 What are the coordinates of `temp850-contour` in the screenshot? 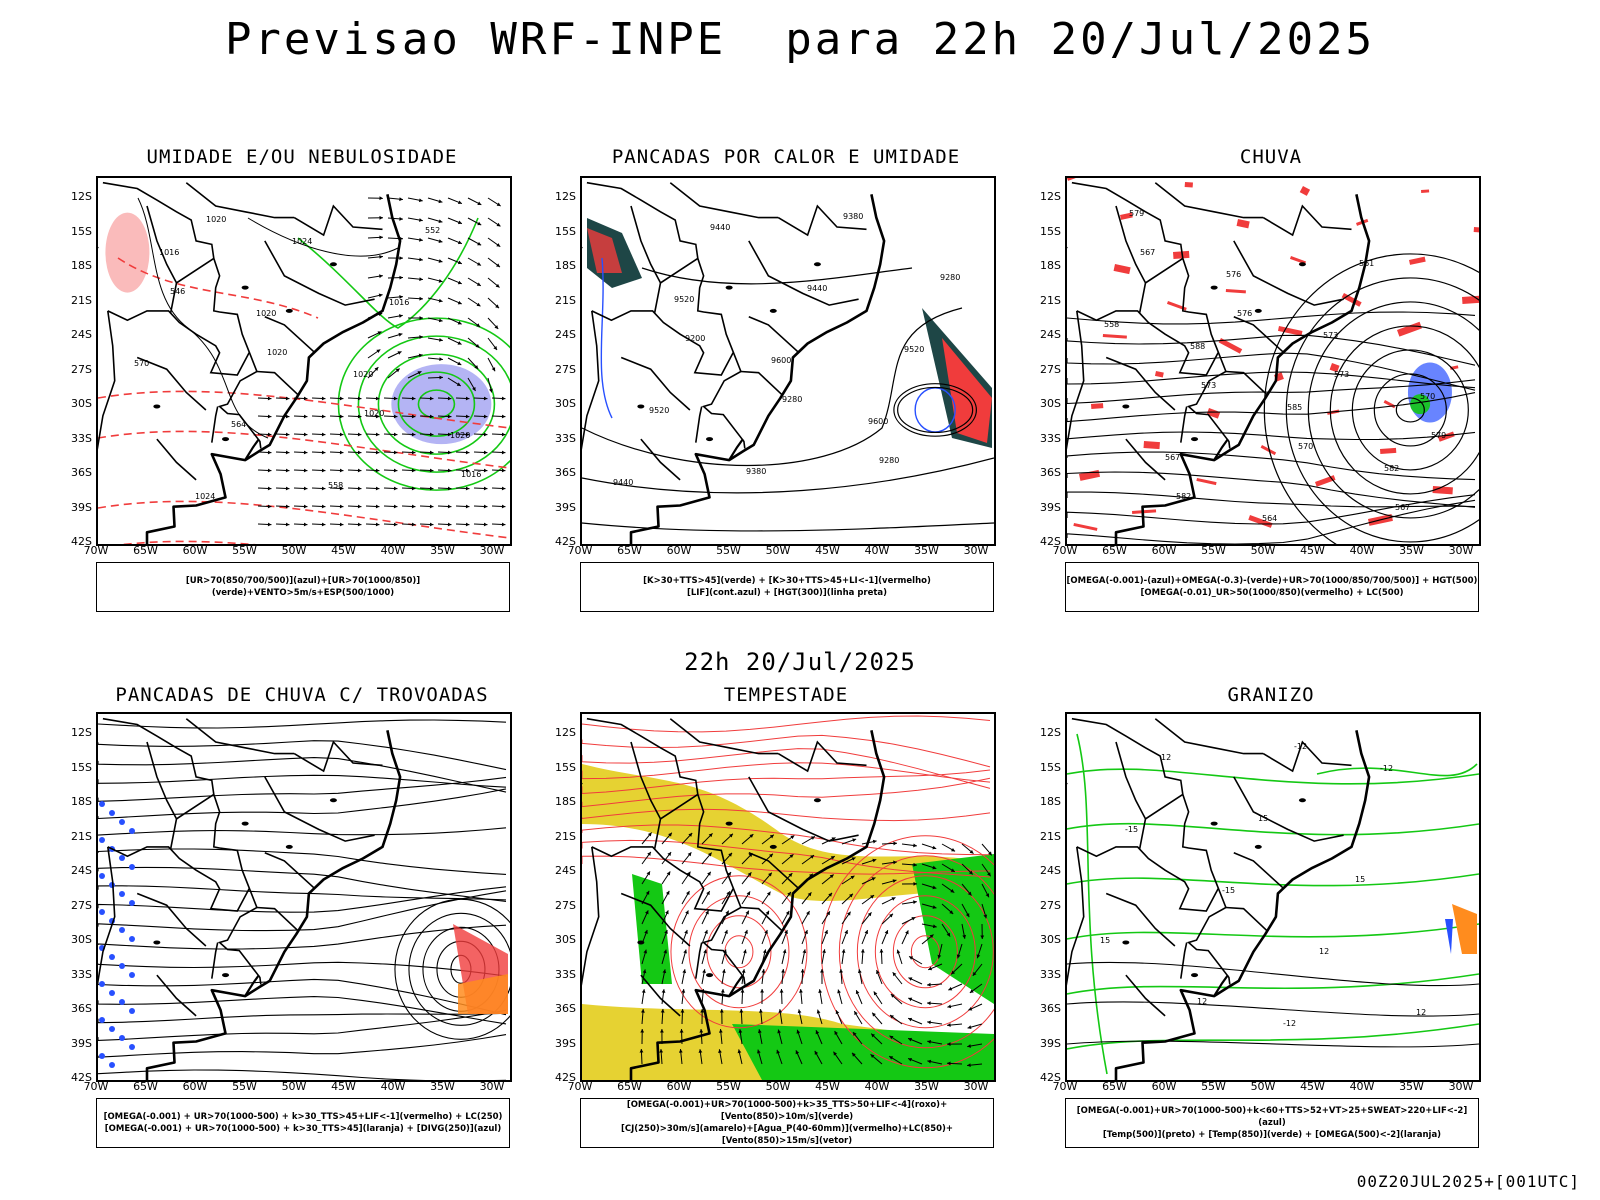 It's located at (1092, 904).